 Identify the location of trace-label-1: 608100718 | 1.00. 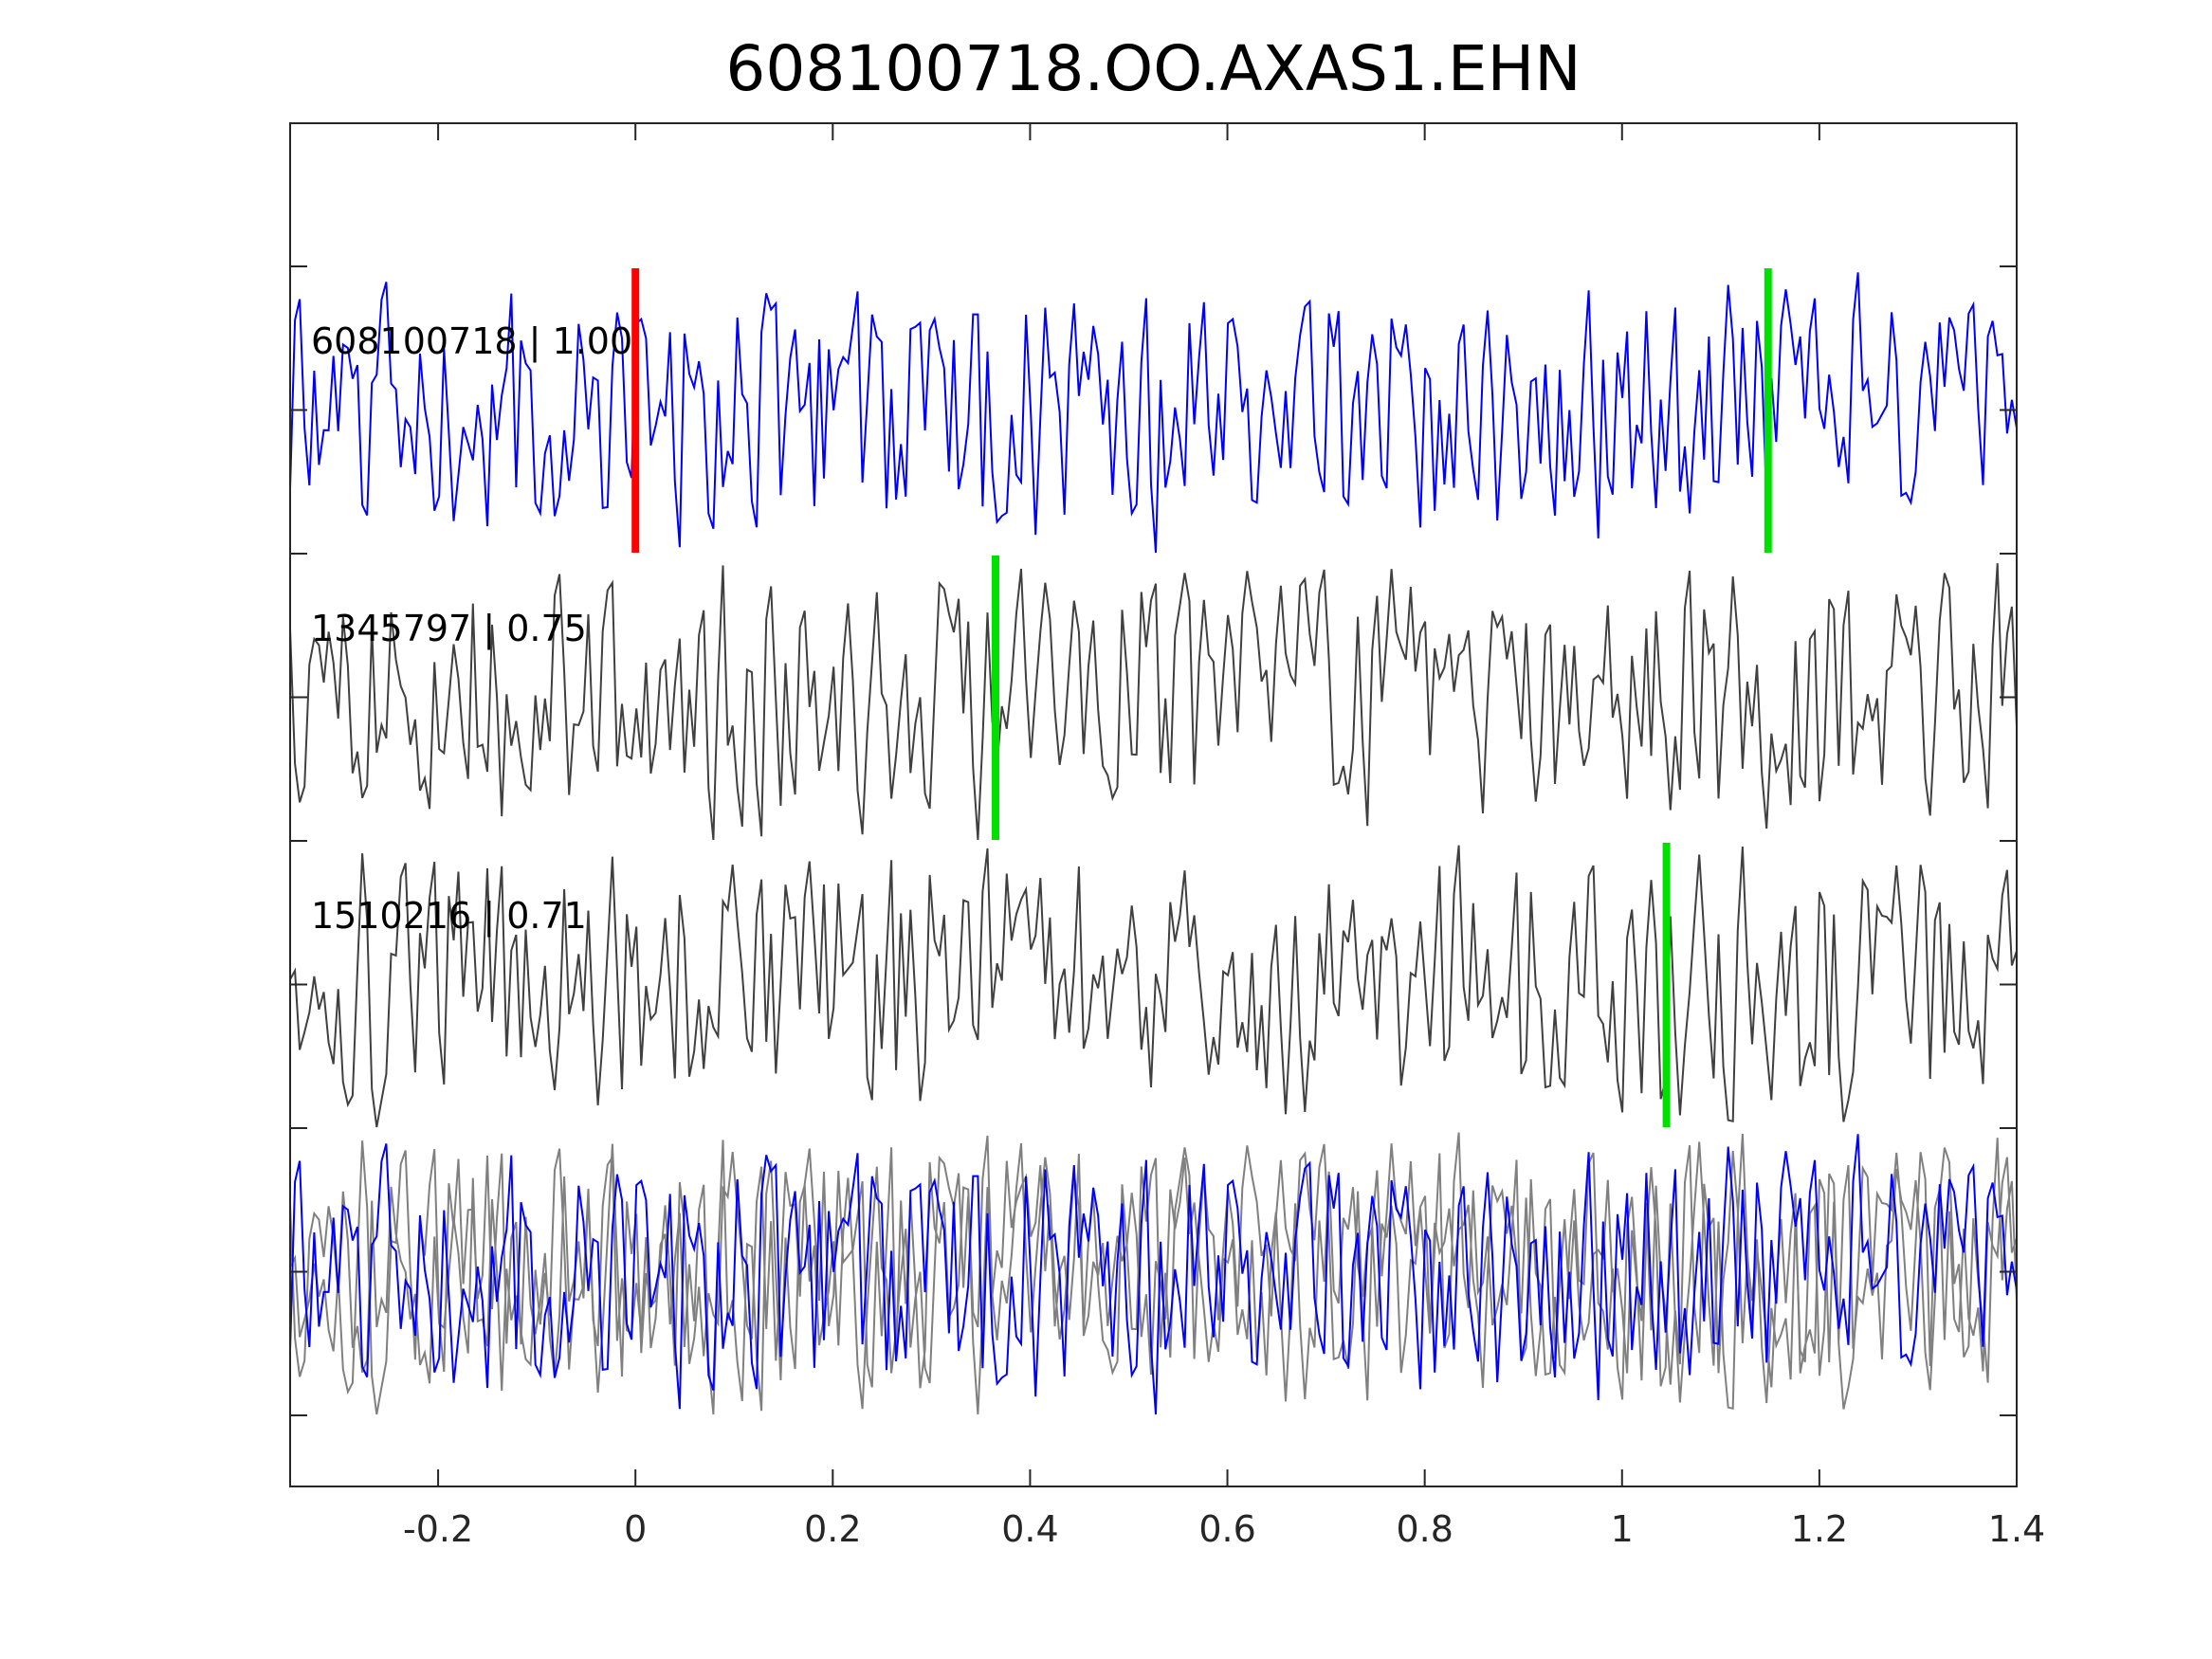
(471, 341).